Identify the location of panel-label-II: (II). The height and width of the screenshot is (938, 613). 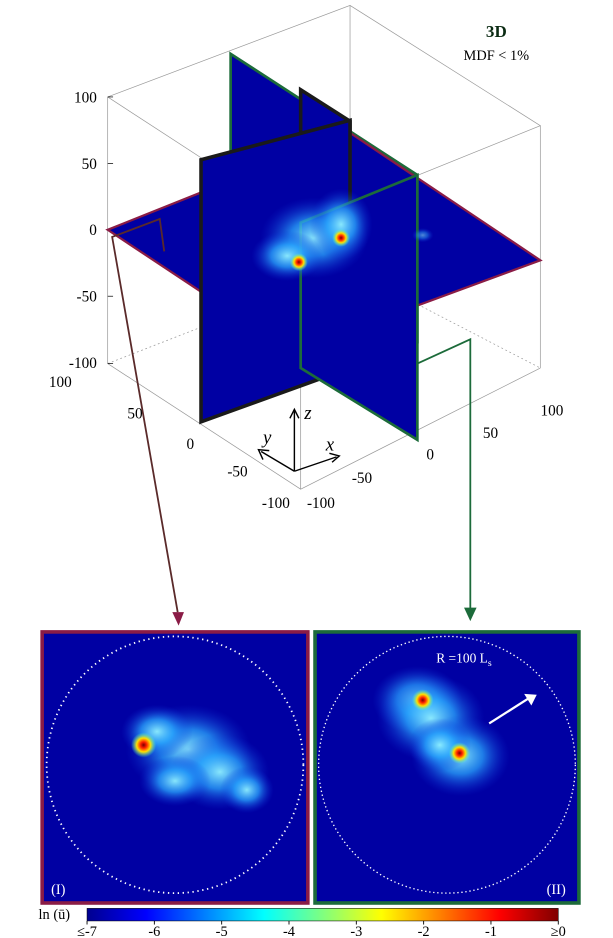
(556, 890).